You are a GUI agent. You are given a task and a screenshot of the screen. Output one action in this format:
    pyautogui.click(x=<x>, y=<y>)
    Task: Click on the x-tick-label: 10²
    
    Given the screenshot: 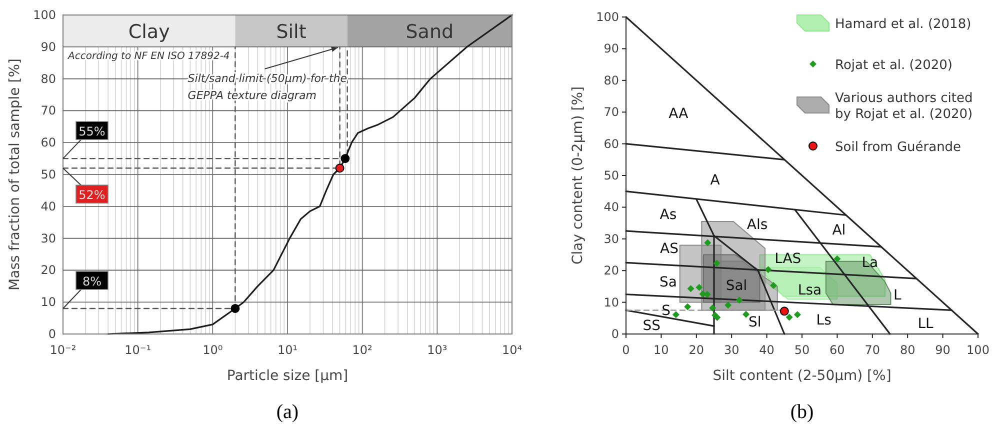 What is the action you would take?
    pyautogui.click(x=362, y=350)
    